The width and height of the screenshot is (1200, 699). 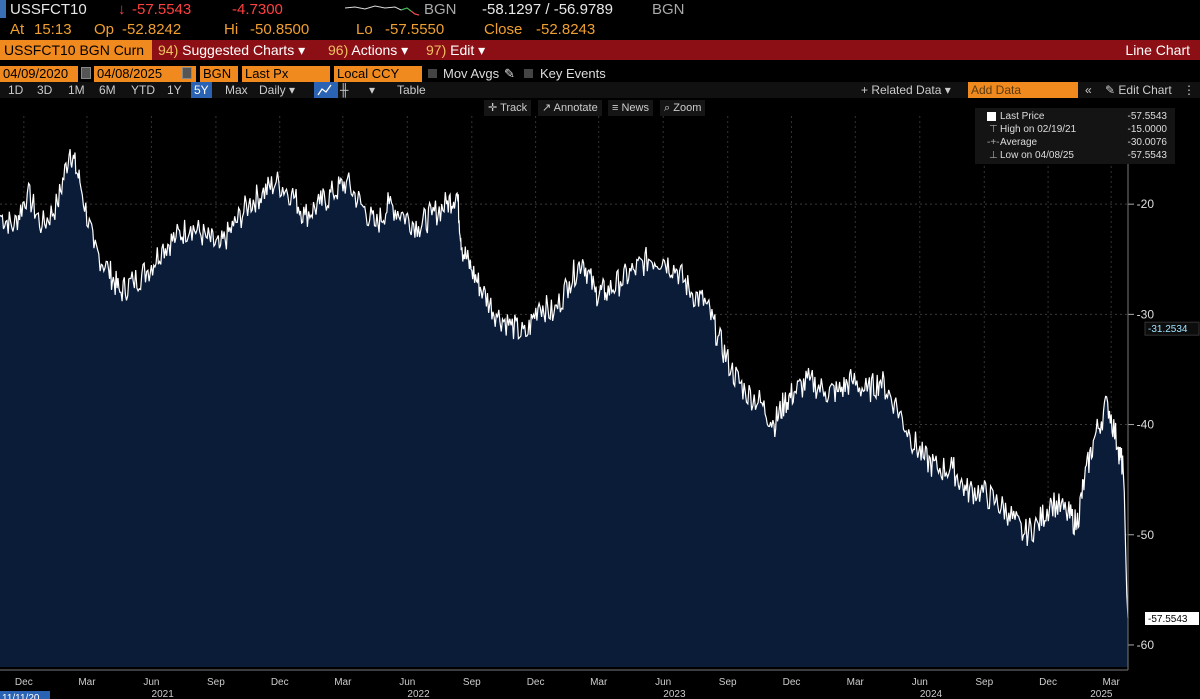 What do you see at coordinates (231, 29) in the screenshot?
I see `high-label: Hi` at bounding box center [231, 29].